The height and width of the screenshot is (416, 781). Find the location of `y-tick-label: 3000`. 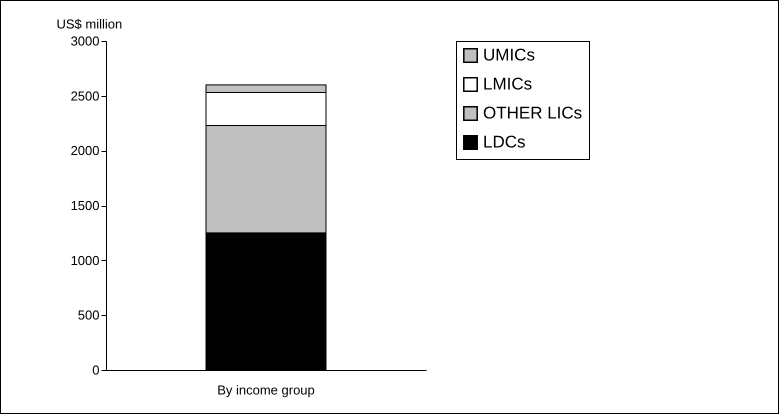

y-tick-label: 3000 is located at coordinates (85, 41).